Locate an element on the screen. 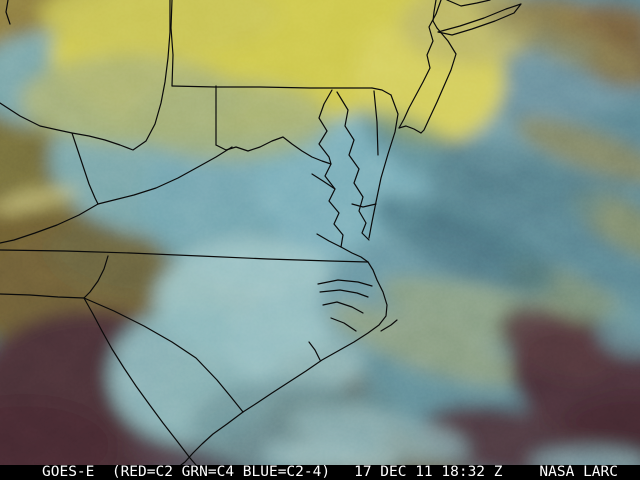 This screenshot has height=480, width=640. boundary-westvirginia-virginia-border is located at coordinates (165, 175).